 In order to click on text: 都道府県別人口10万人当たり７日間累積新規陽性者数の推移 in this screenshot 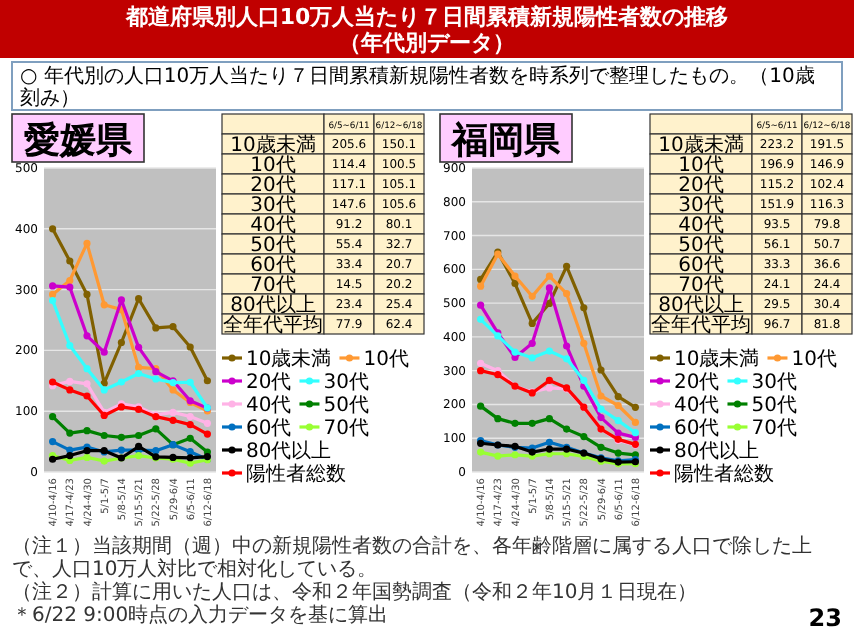, I will do `click(426, 17)`.